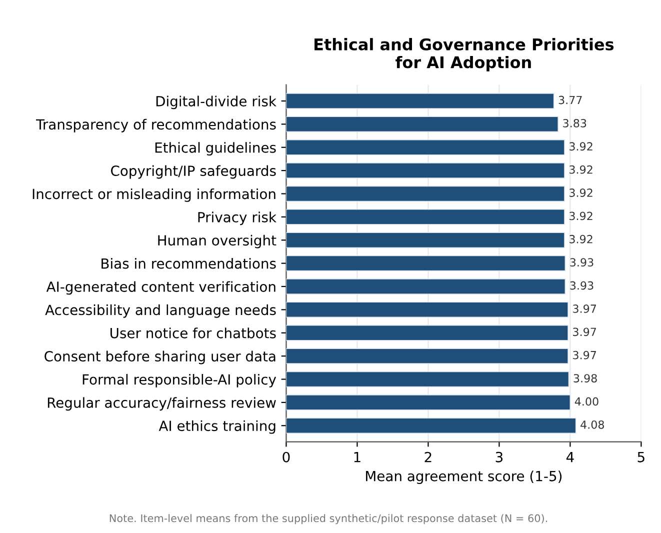 This screenshot has width=661, height=533. I want to click on y-tick-label: Privacy risk, so click(237, 219).